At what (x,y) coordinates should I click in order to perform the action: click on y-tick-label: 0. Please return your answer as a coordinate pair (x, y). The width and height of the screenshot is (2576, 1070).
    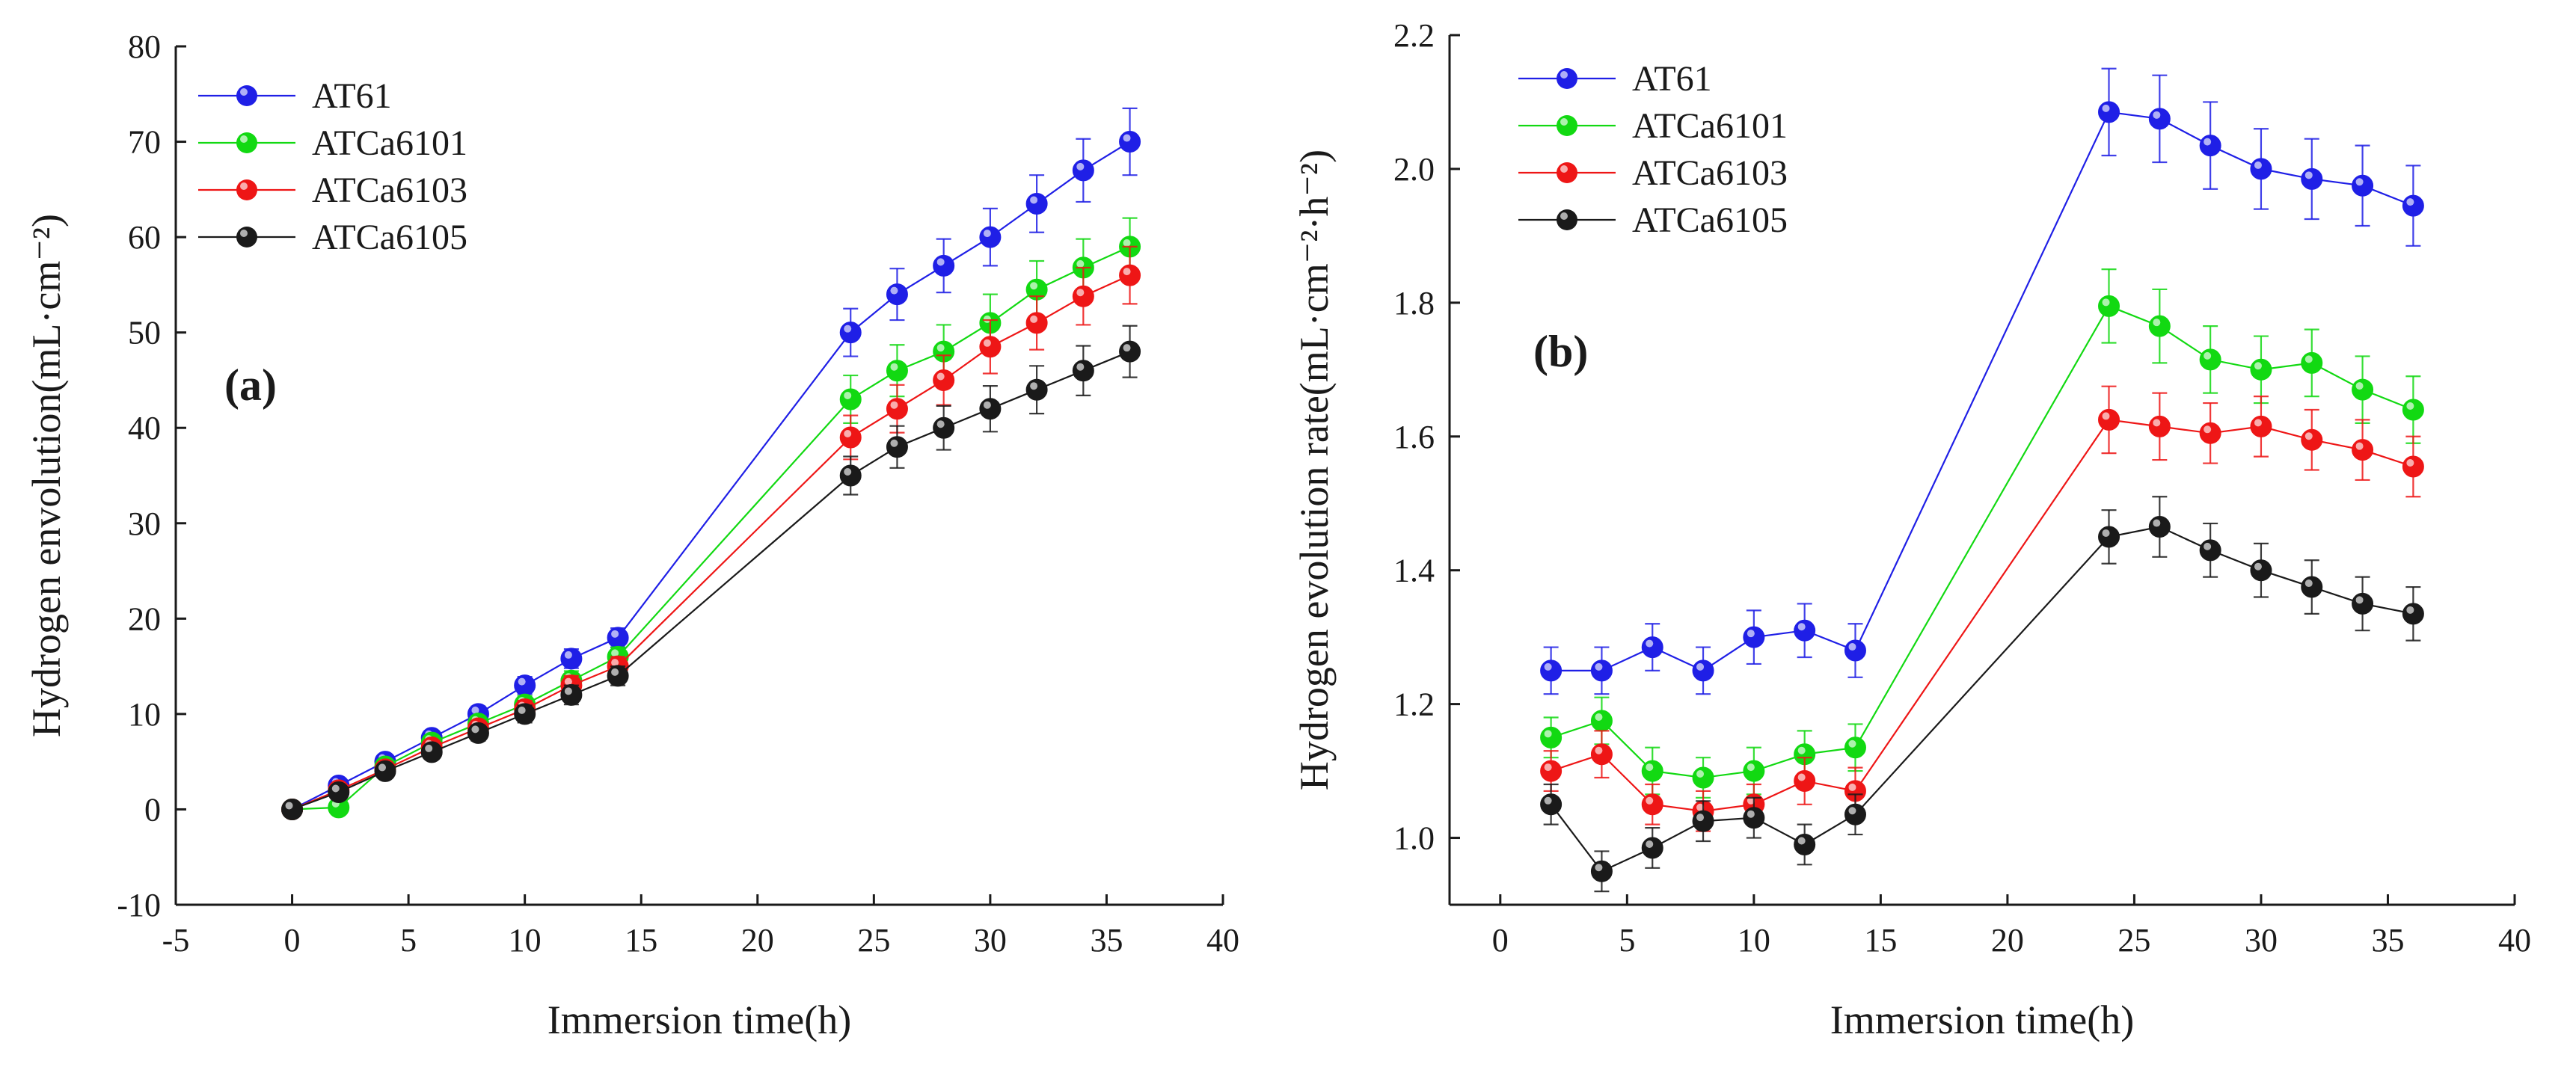
    Looking at the image, I should click on (152, 809).